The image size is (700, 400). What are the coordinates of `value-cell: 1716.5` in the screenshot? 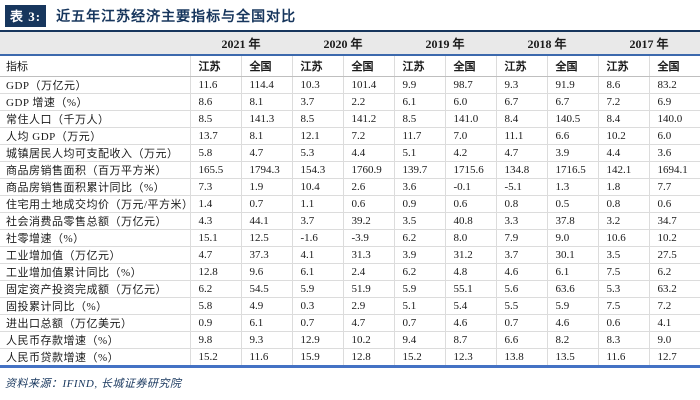 It's located at (572, 170).